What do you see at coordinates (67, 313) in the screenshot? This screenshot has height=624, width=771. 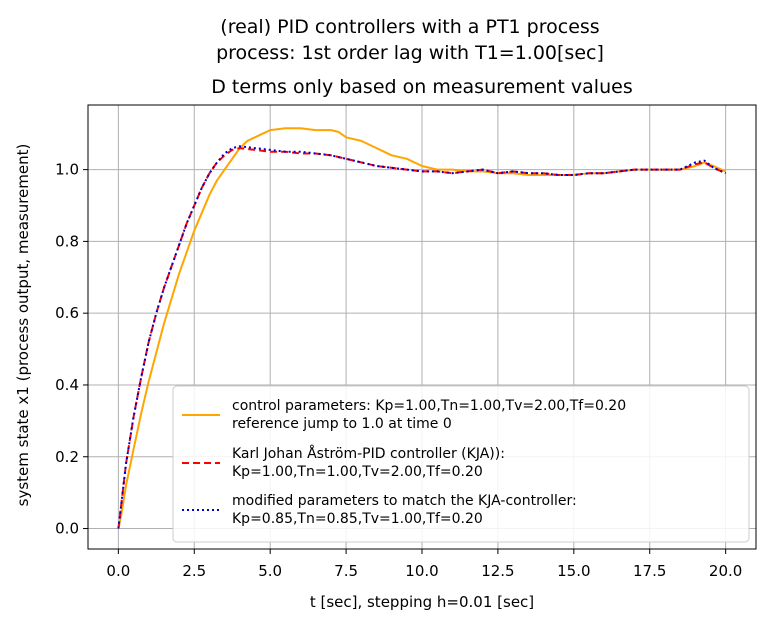 I see `y-tick-label-3: 0.6` at bounding box center [67, 313].